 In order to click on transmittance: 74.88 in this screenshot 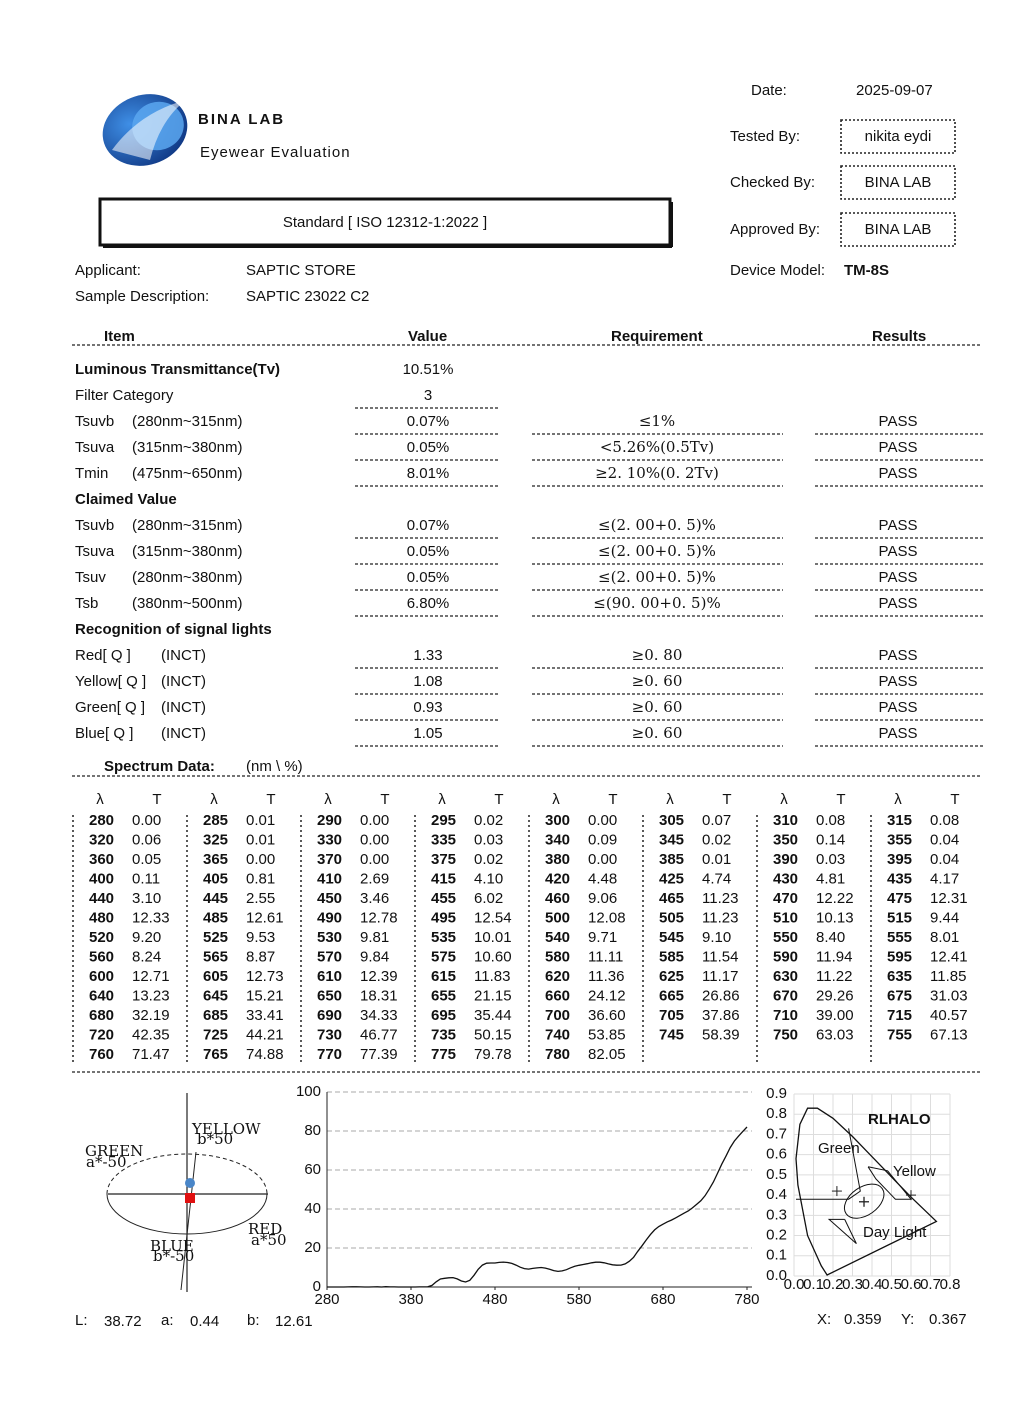, I will do `click(265, 1054)`.